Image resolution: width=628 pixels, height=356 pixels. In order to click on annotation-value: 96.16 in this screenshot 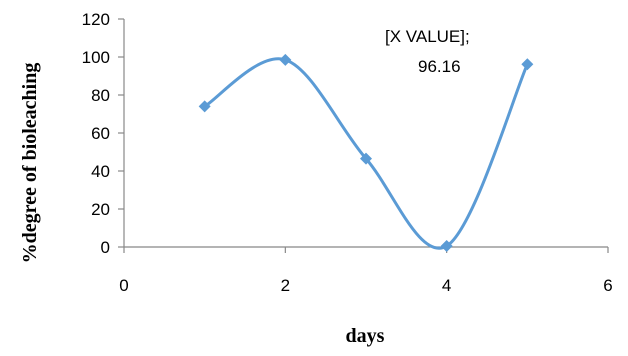, I will do `click(439, 66)`.